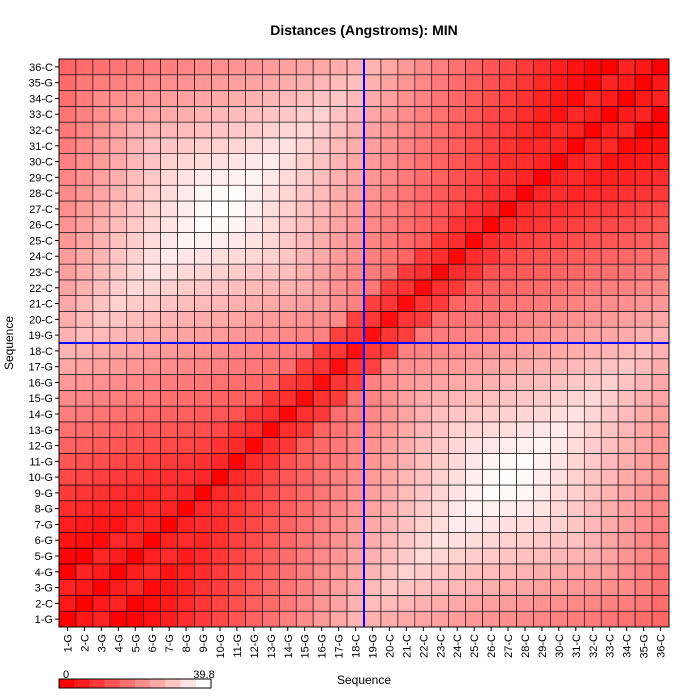  Describe the element at coordinates (628, 646) in the screenshot. I see `x-tick-label: 34-C` at that location.